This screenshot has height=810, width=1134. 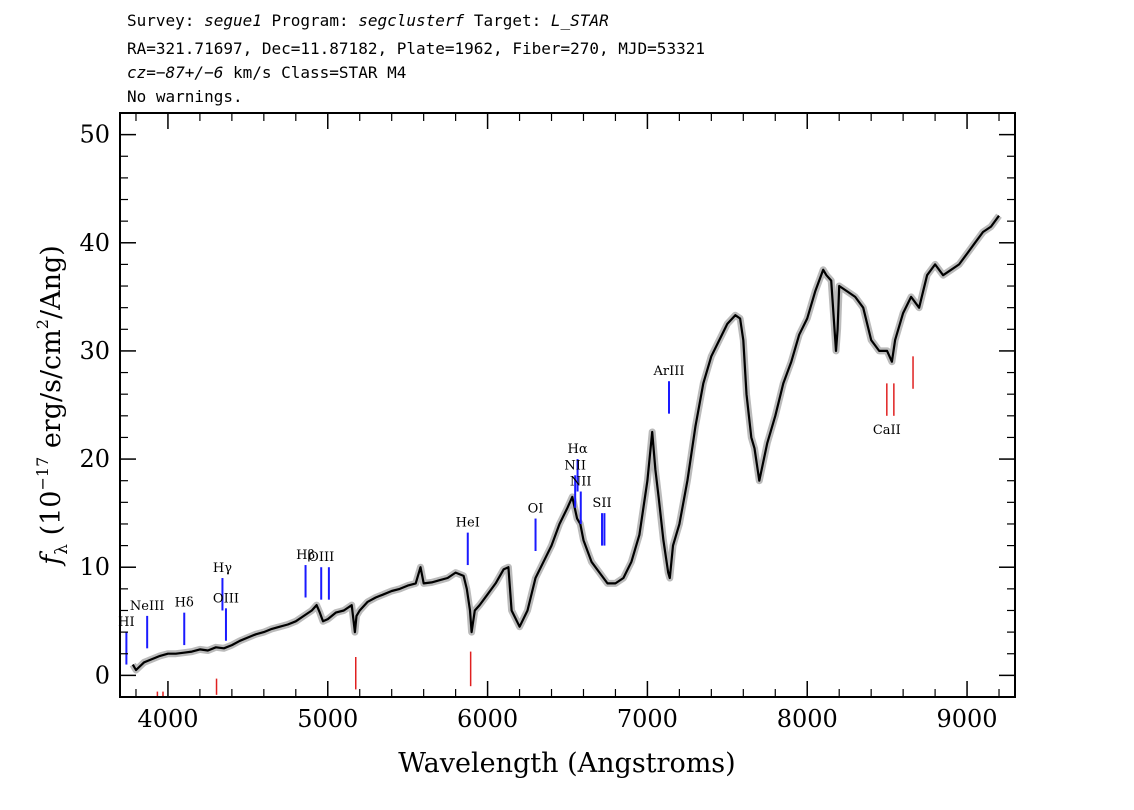 I want to click on emission-line-label: OI, so click(x=536, y=509).